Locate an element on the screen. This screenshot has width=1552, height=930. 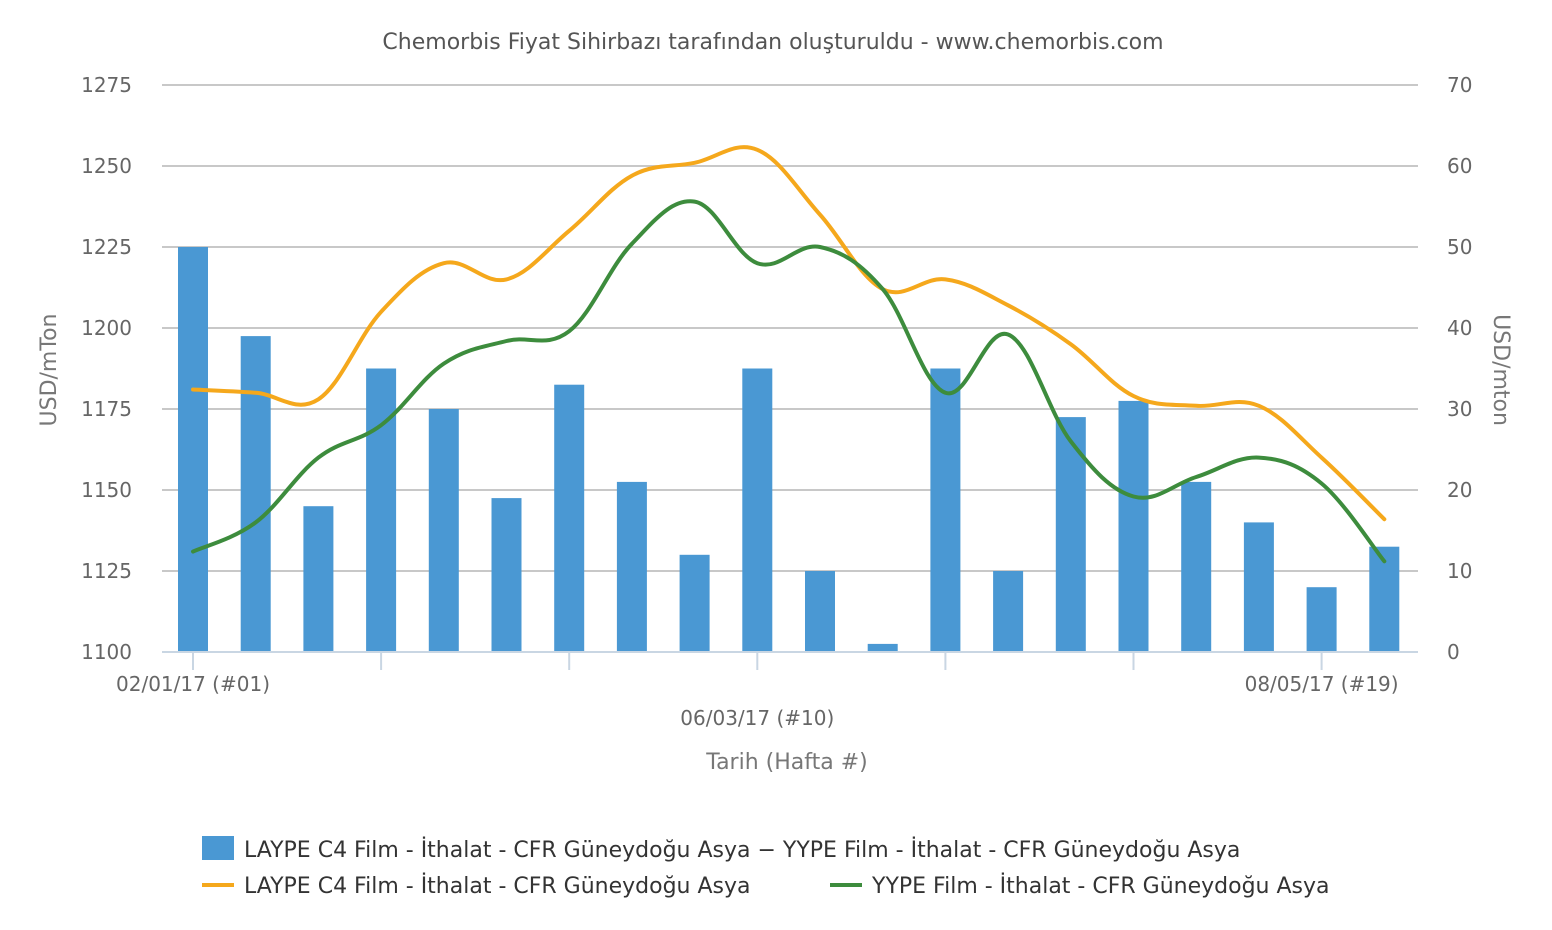
x-tick-label: 06/03/17 (#10) is located at coordinates (757, 718).